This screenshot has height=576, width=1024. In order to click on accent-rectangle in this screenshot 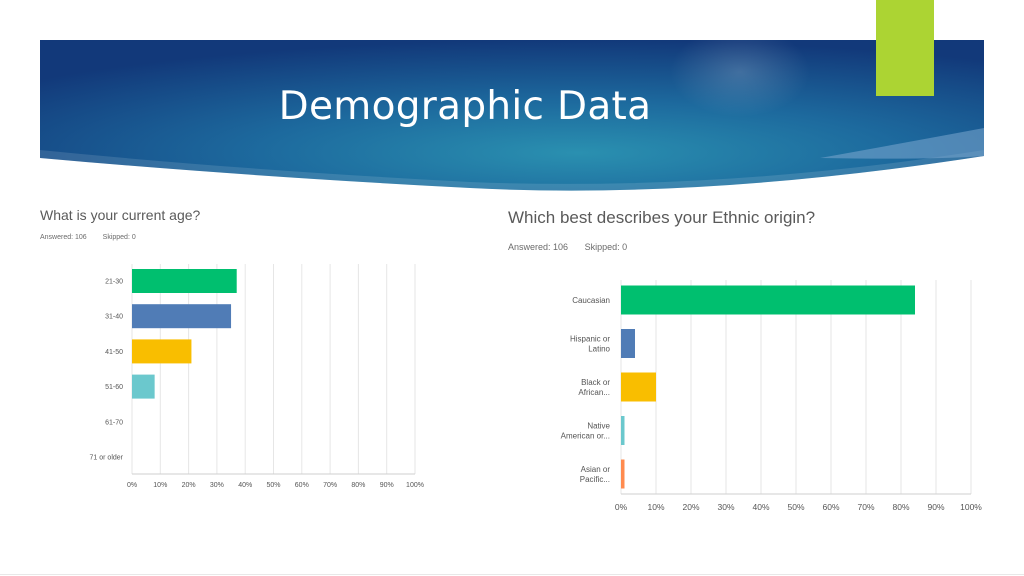, I will do `click(905, 48)`.